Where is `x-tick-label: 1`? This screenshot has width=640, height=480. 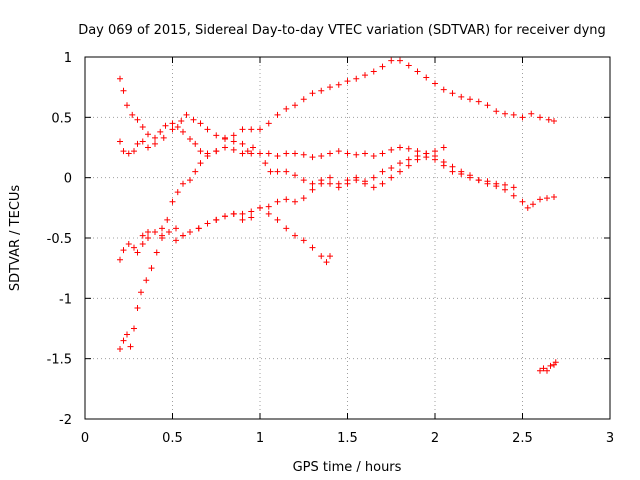 x-tick-label: 1 is located at coordinates (260, 438).